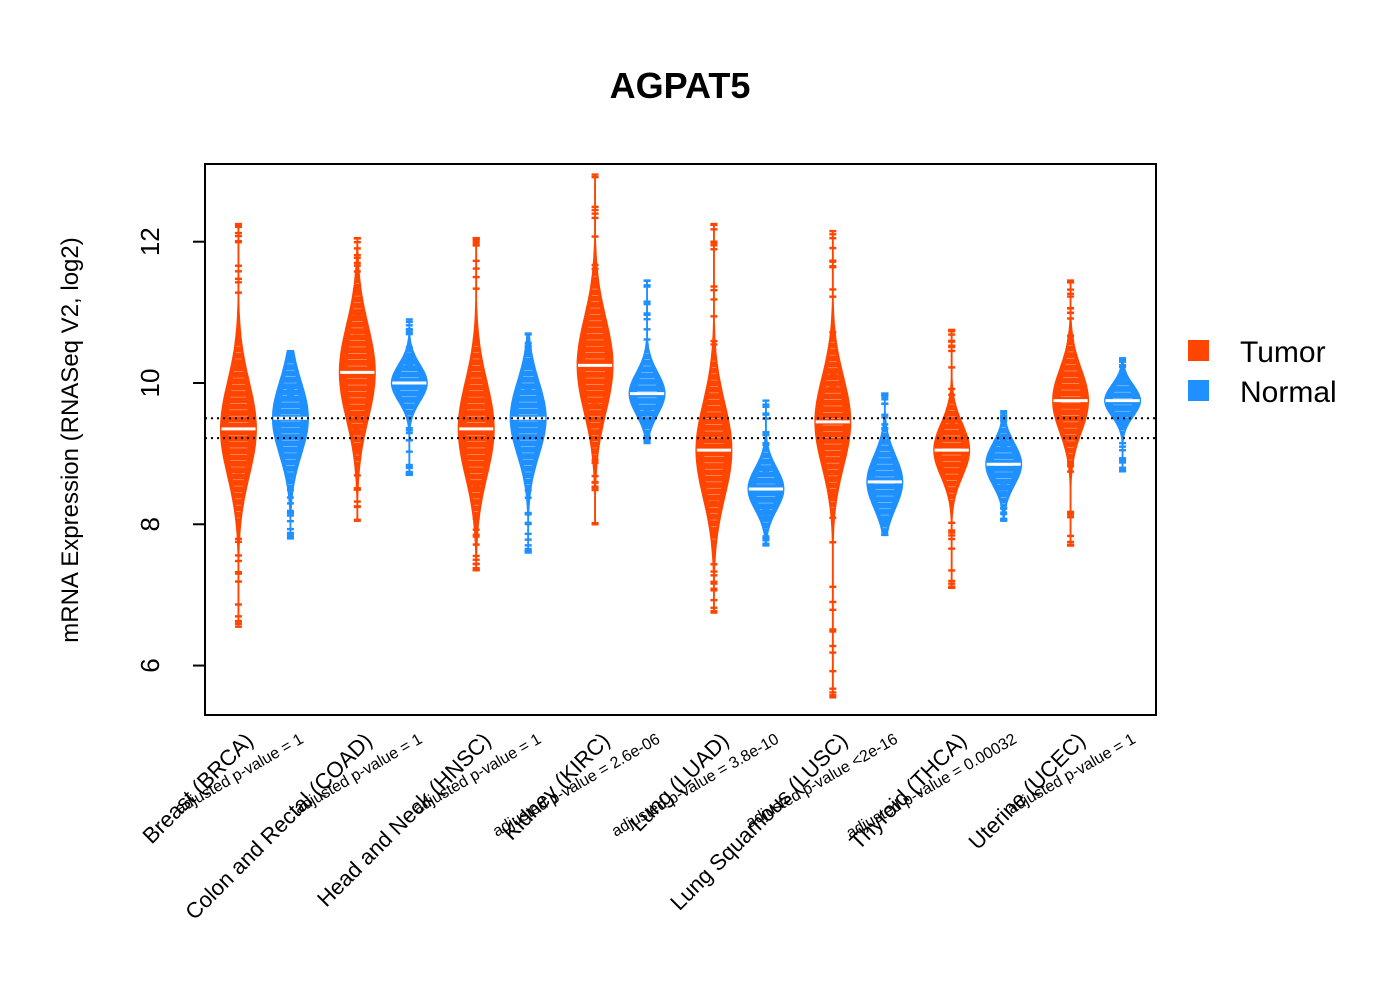  I want to click on normal-violin-group, so click(766, 473).